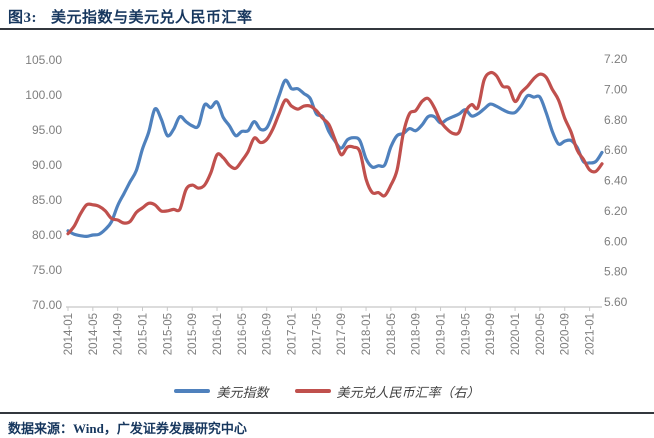 The height and width of the screenshot is (438, 654). Describe the element at coordinates (327, 425) in the screenshot. I see `figure-footer: 数据来源：Wind，广发证券发展研究中心` at that location.